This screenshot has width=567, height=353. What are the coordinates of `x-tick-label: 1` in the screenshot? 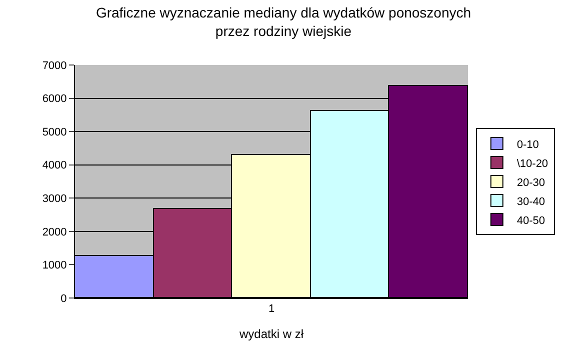 It's located at (271, 309).